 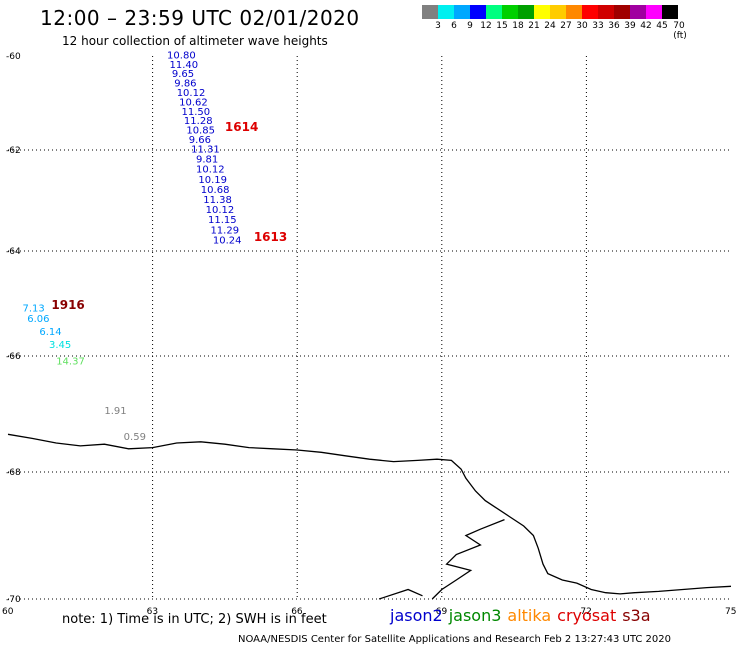 I want to click on lon-tick-label: 72, so click(x=585, y=612).